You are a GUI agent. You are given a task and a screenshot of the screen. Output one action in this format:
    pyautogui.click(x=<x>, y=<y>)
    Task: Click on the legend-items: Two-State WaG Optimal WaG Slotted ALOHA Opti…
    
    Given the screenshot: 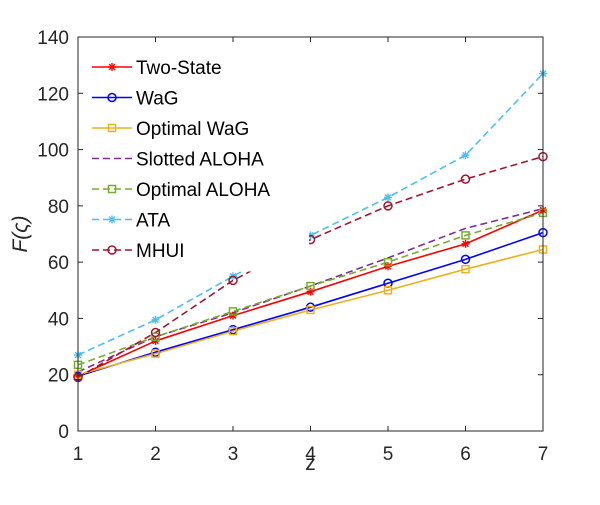 What is the action you would take?
    pyautogui.click(x=181, y=160)
    